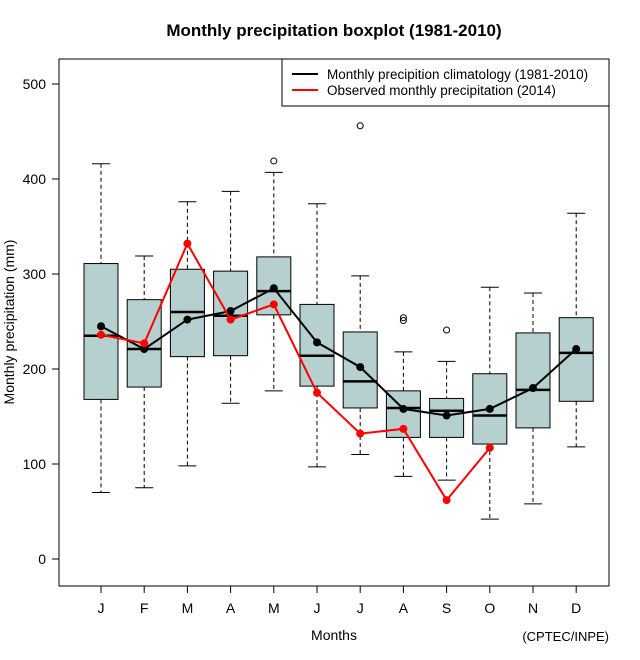 The image size is (640, 660). What do you see at coordinates (35, 464) in the screenshot?
I see `y-tick-label: 100` at bounding box center [35, 464].